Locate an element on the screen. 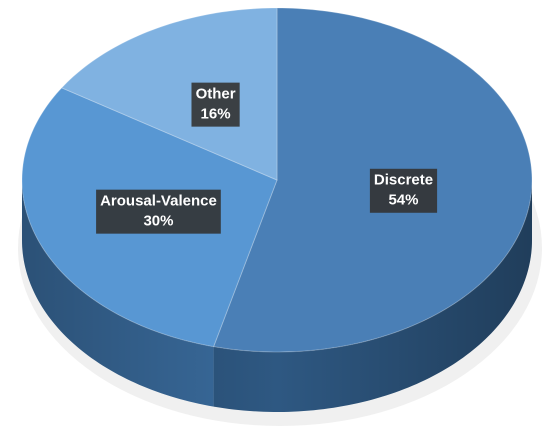 This screenshot has width=550, height=445. label-value: 54% is located at coordinates (403, 200).